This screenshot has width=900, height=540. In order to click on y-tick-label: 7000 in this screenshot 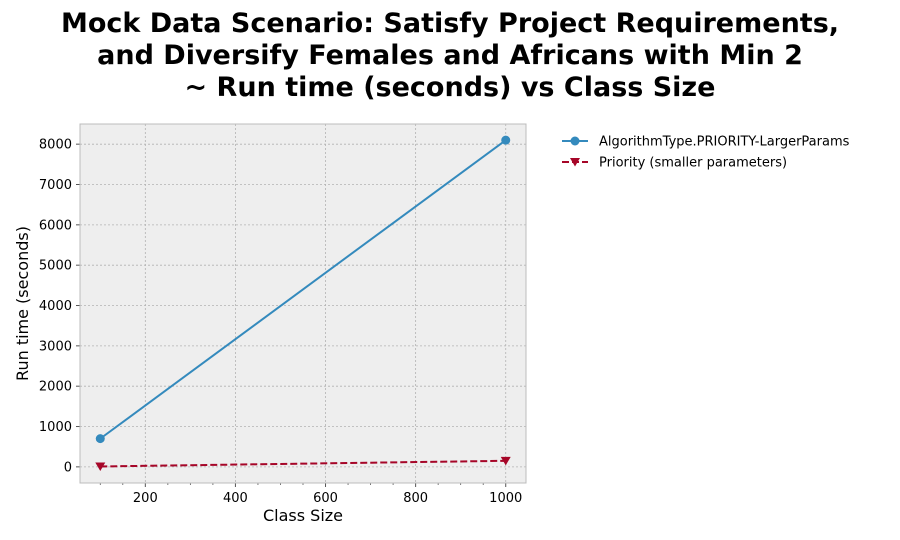, I will do `click(55, 185)`.